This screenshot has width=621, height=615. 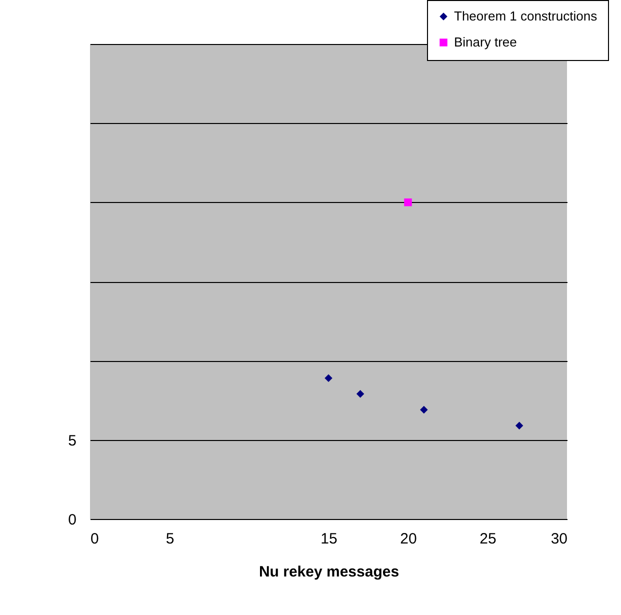 What do you see at coordinates (170, 539) in the screenshot?
I see `x-tick-label: 5` at bounding box center [170, 539].